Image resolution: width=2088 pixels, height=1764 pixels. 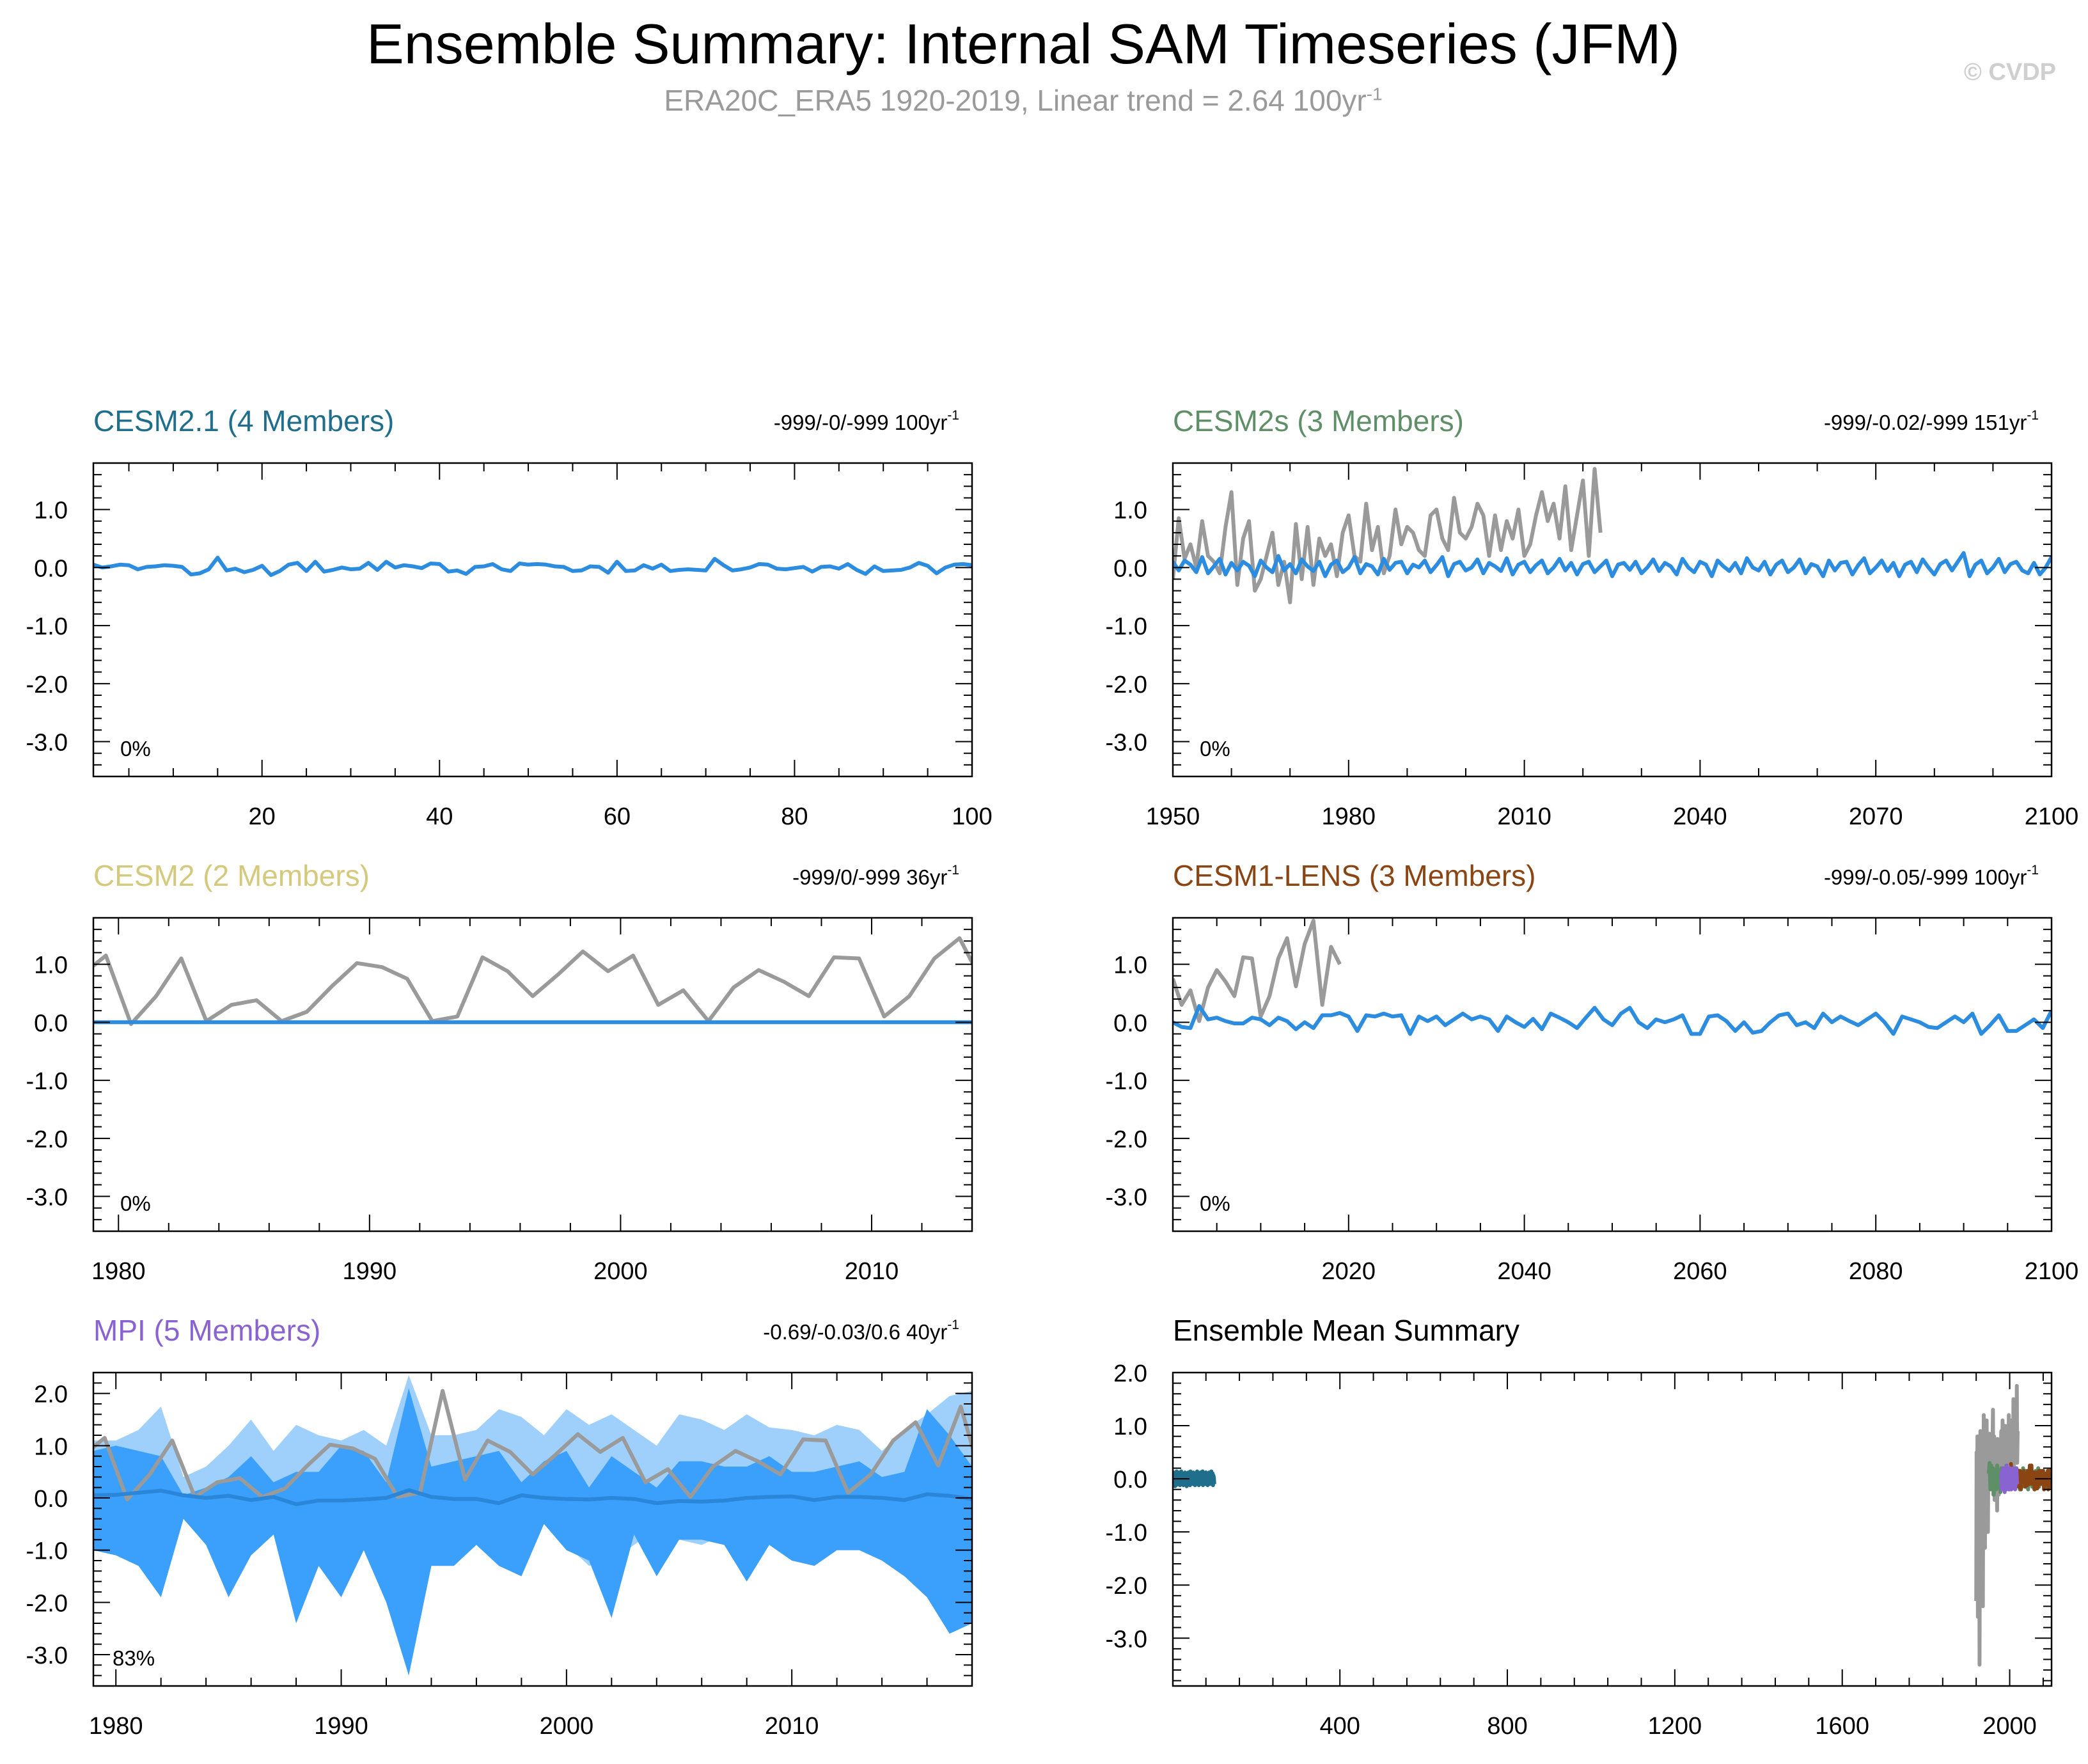 What do you see at coordinates (439, 817) in the screenshot?
I see `x-tick-label: 40` at bounding box center [439, 817].